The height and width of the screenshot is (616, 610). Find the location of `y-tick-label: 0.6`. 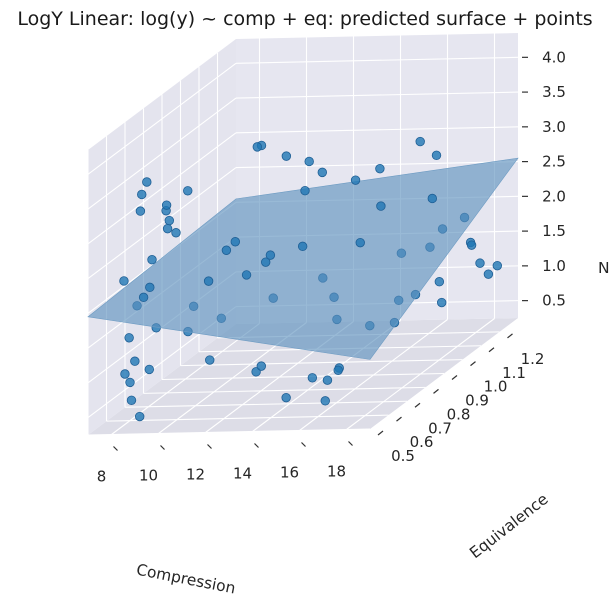

y-tick-label: 0.6 is located at coordinates (422, 442).